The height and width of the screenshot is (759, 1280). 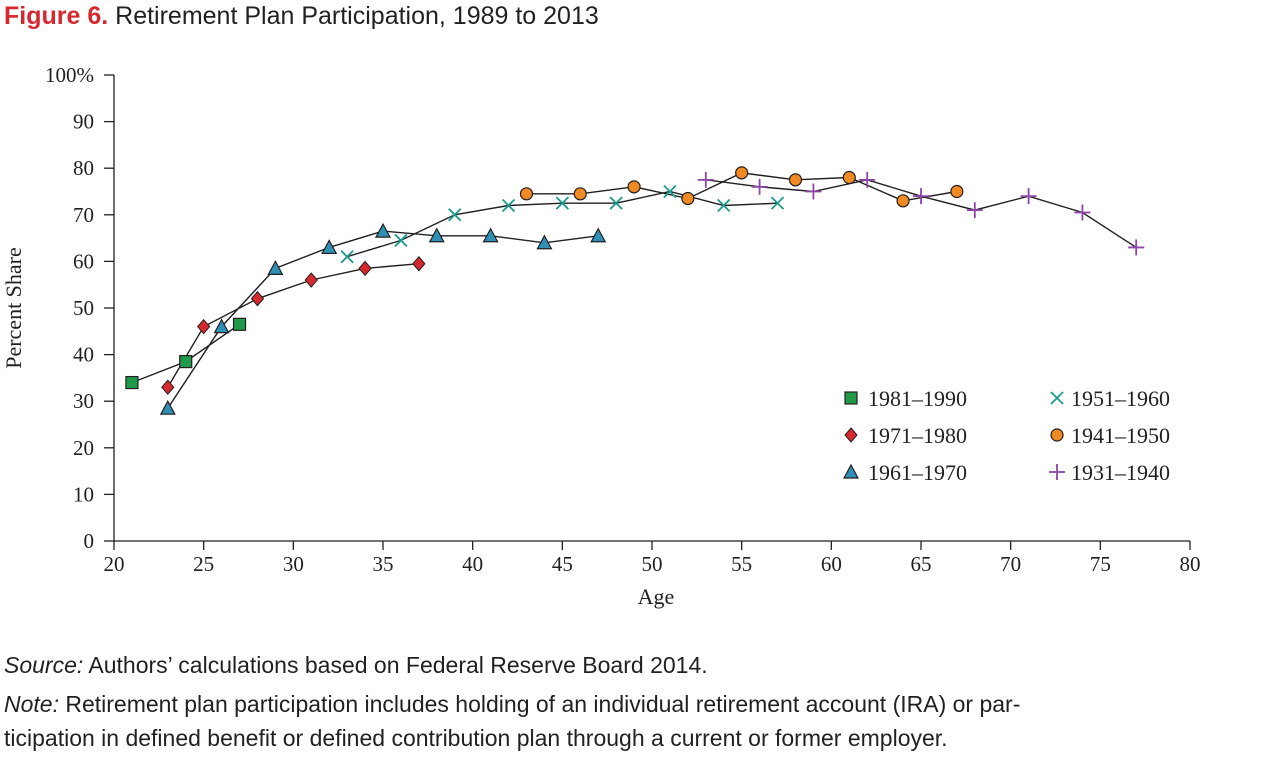 I want to click on y-tick-label: 20, so click(x=83, y=448).